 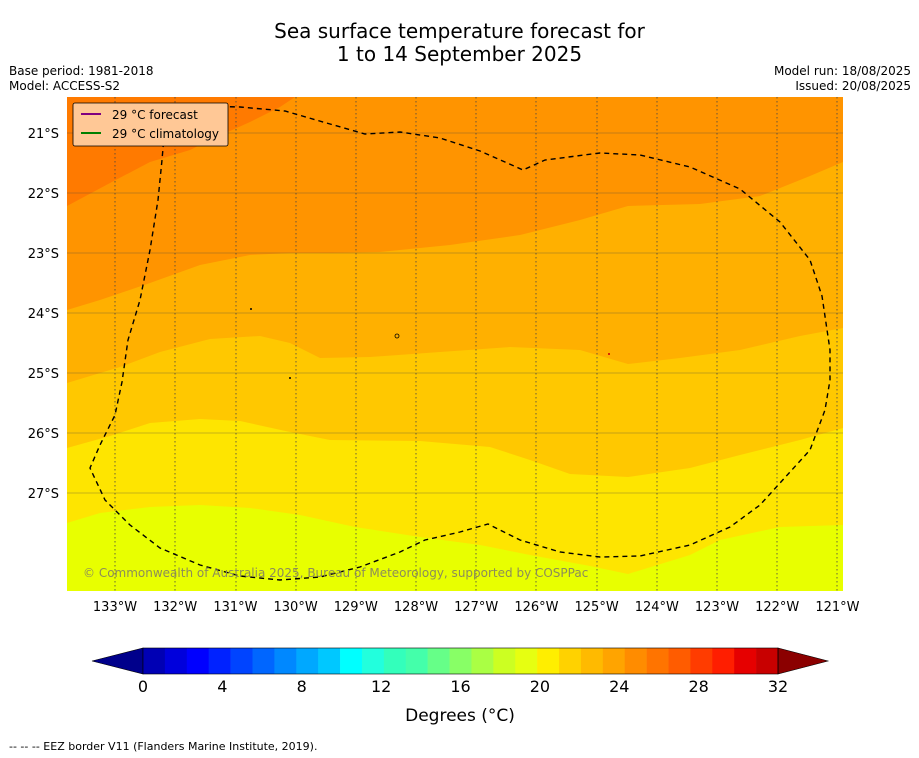 I want to click on chart-title-line2: 1 to 14 September 2025, so click(x=459, y=54).